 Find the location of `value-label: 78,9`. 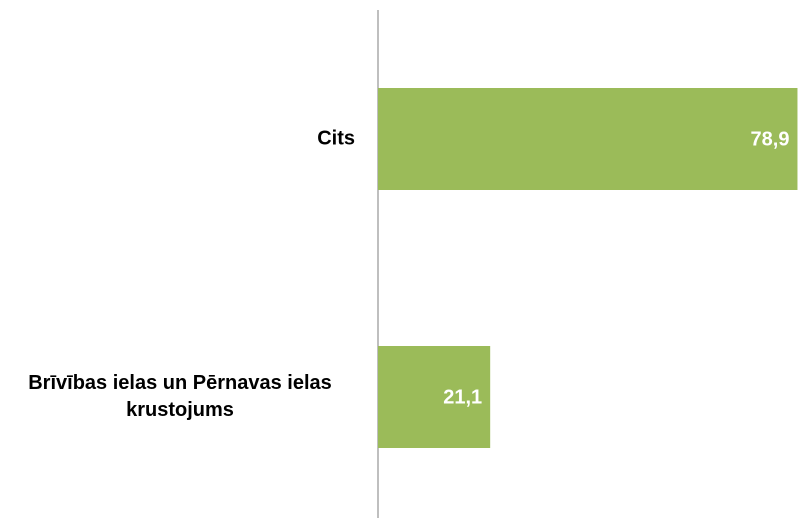

value-label: 78,9 is located at coordinates (770, 139).